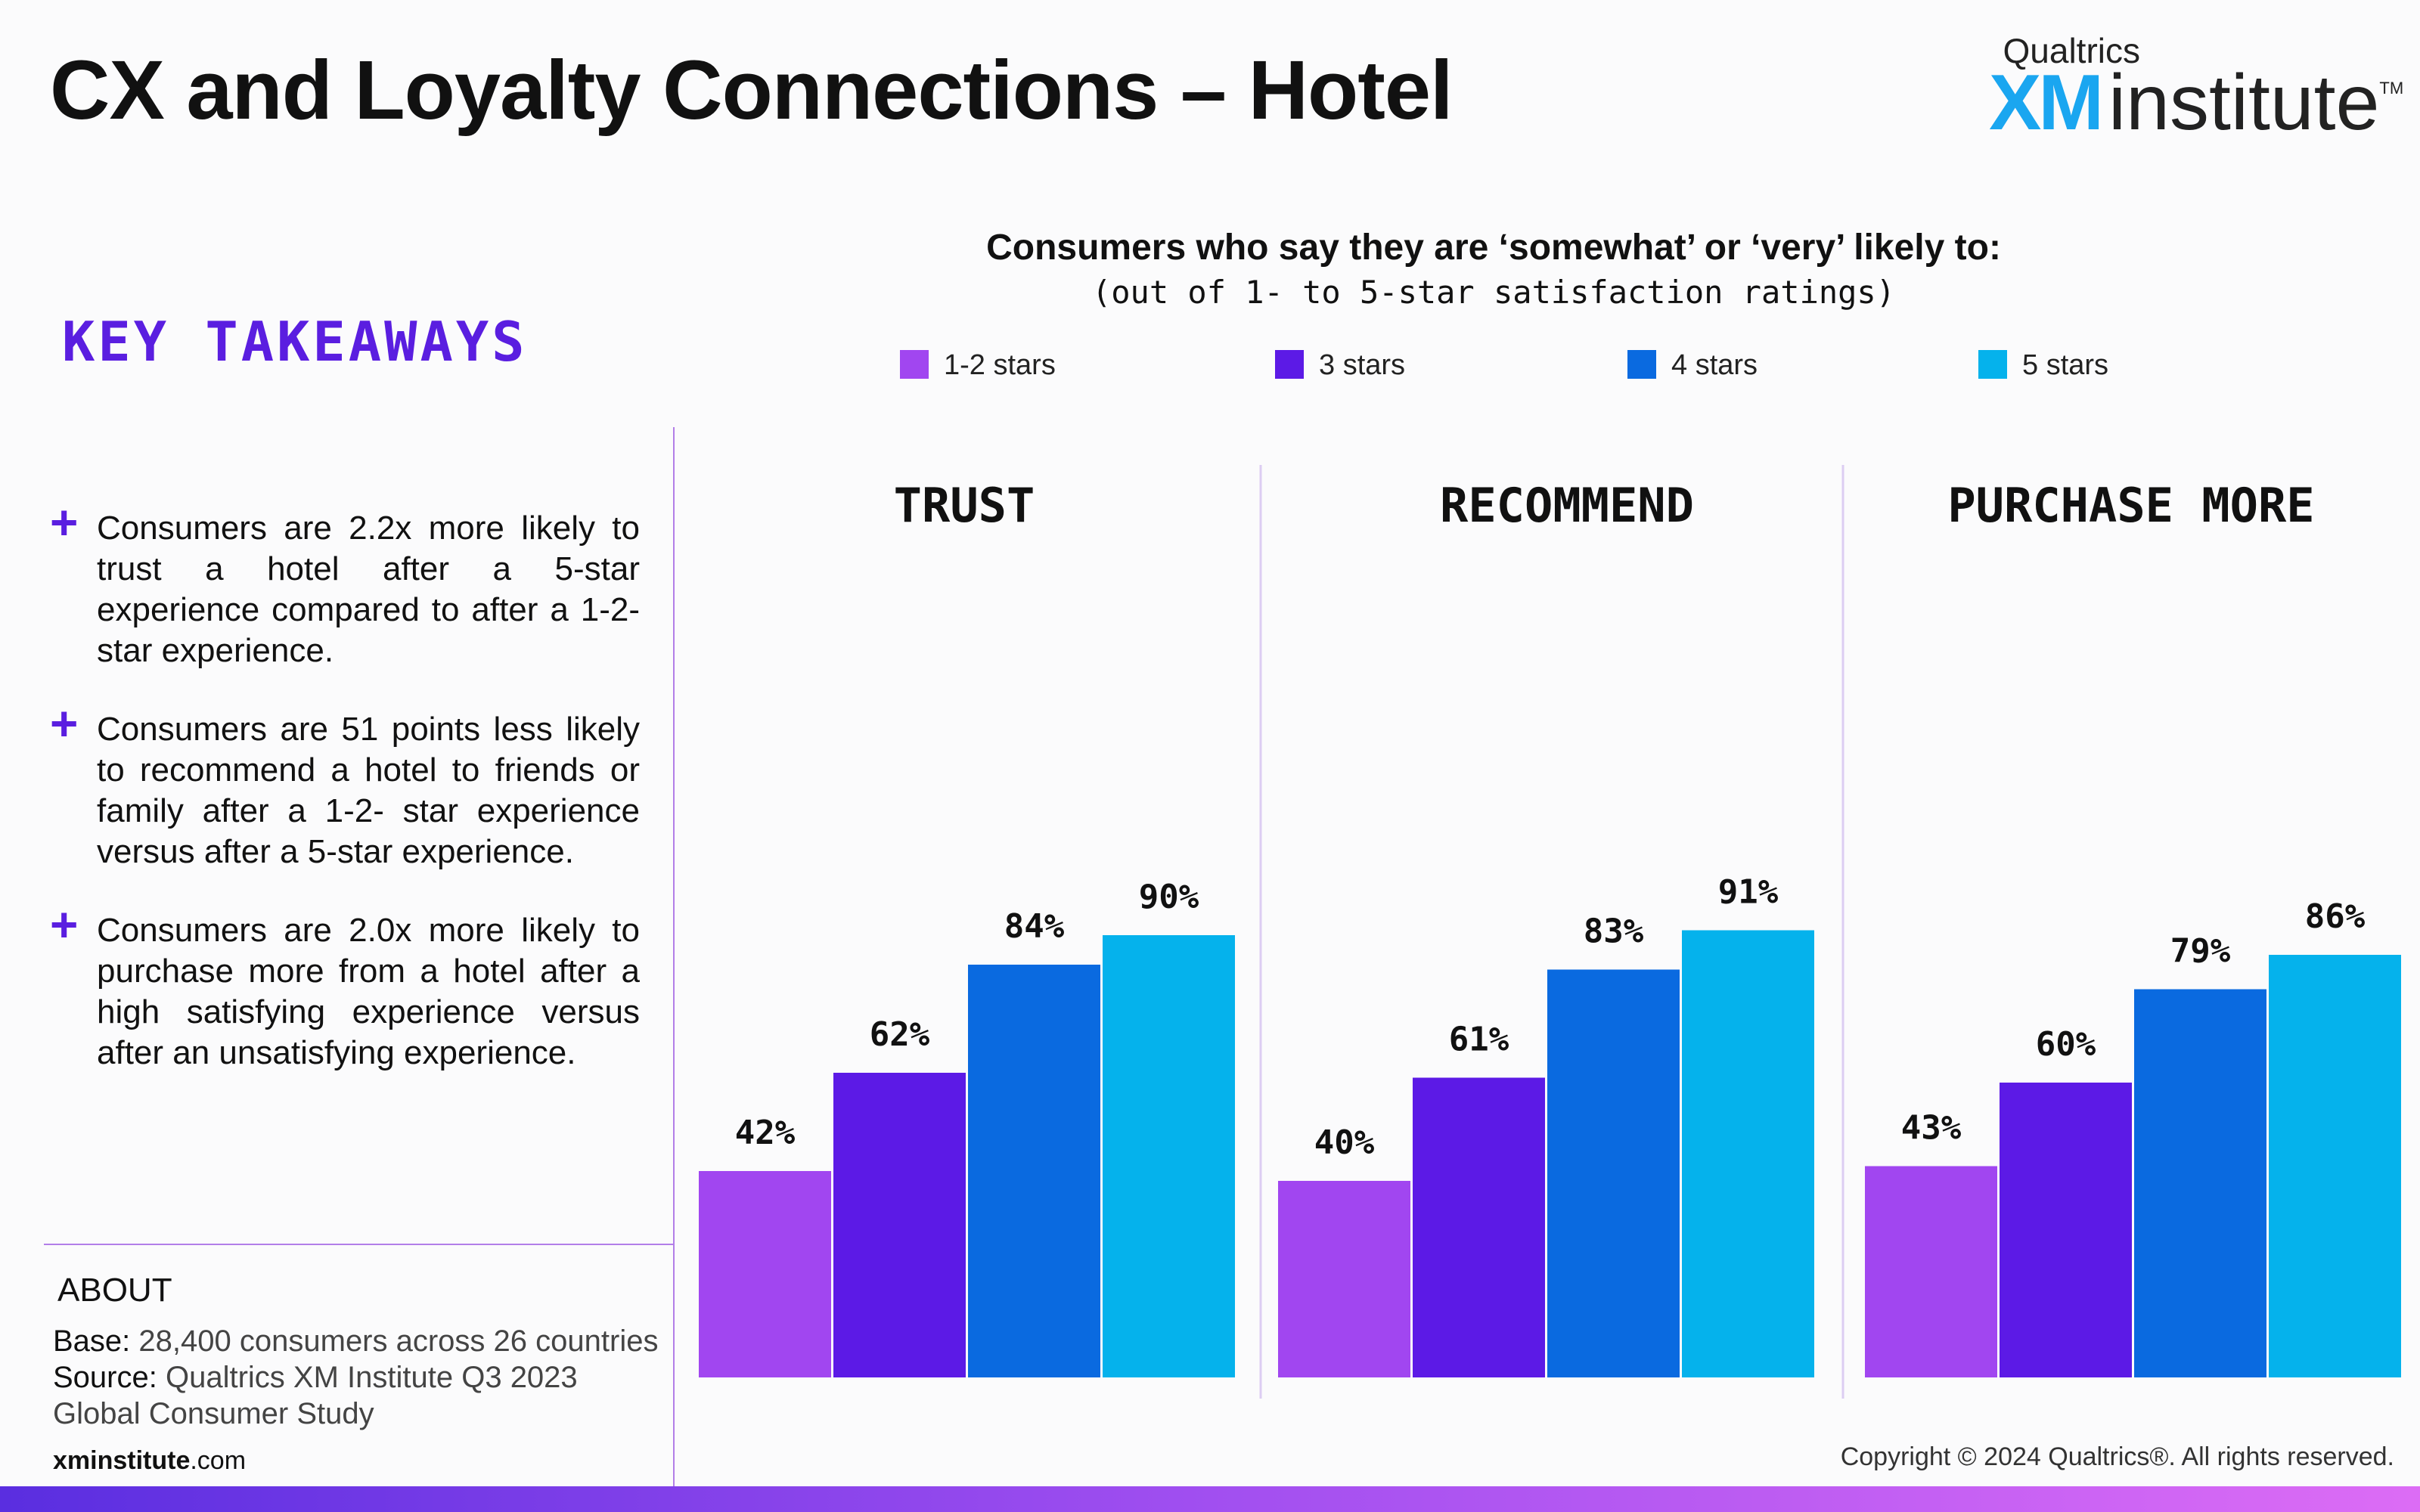 The image size is (2420, 1512). What do you see at coordinates (2200, 951) in the screenshot?
I see `data-label: 79%` at bounding box center [2200, 951].